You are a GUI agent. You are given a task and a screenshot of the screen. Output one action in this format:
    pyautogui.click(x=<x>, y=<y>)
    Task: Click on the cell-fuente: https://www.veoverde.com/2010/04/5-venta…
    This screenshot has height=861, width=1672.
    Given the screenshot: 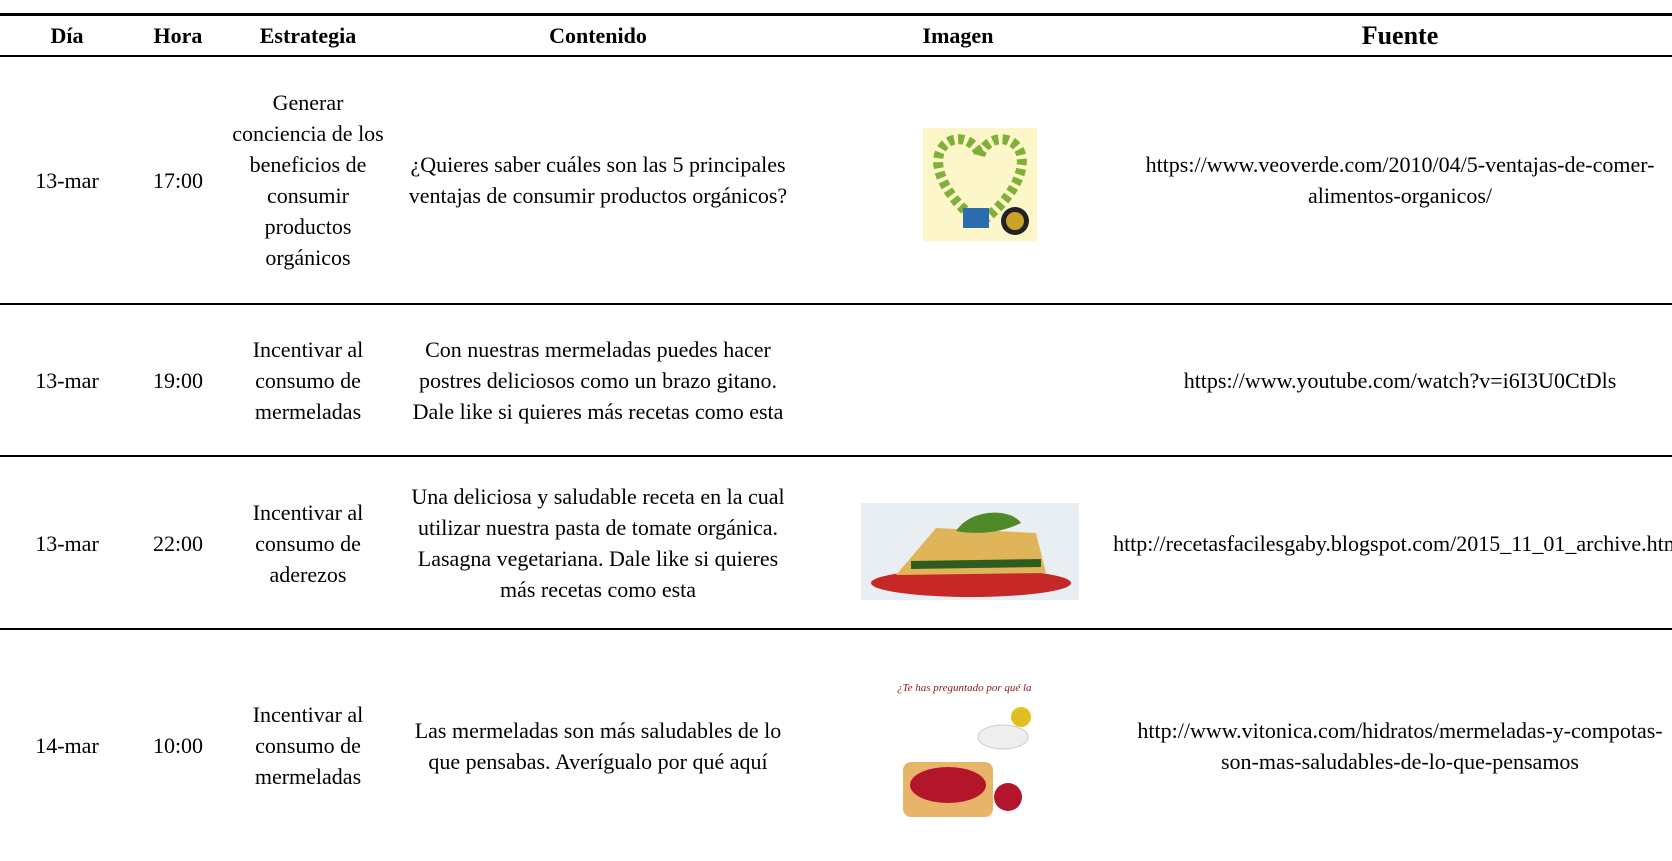 What is the action you would take?
    pyautogui.click(x=1400, y=180)
    